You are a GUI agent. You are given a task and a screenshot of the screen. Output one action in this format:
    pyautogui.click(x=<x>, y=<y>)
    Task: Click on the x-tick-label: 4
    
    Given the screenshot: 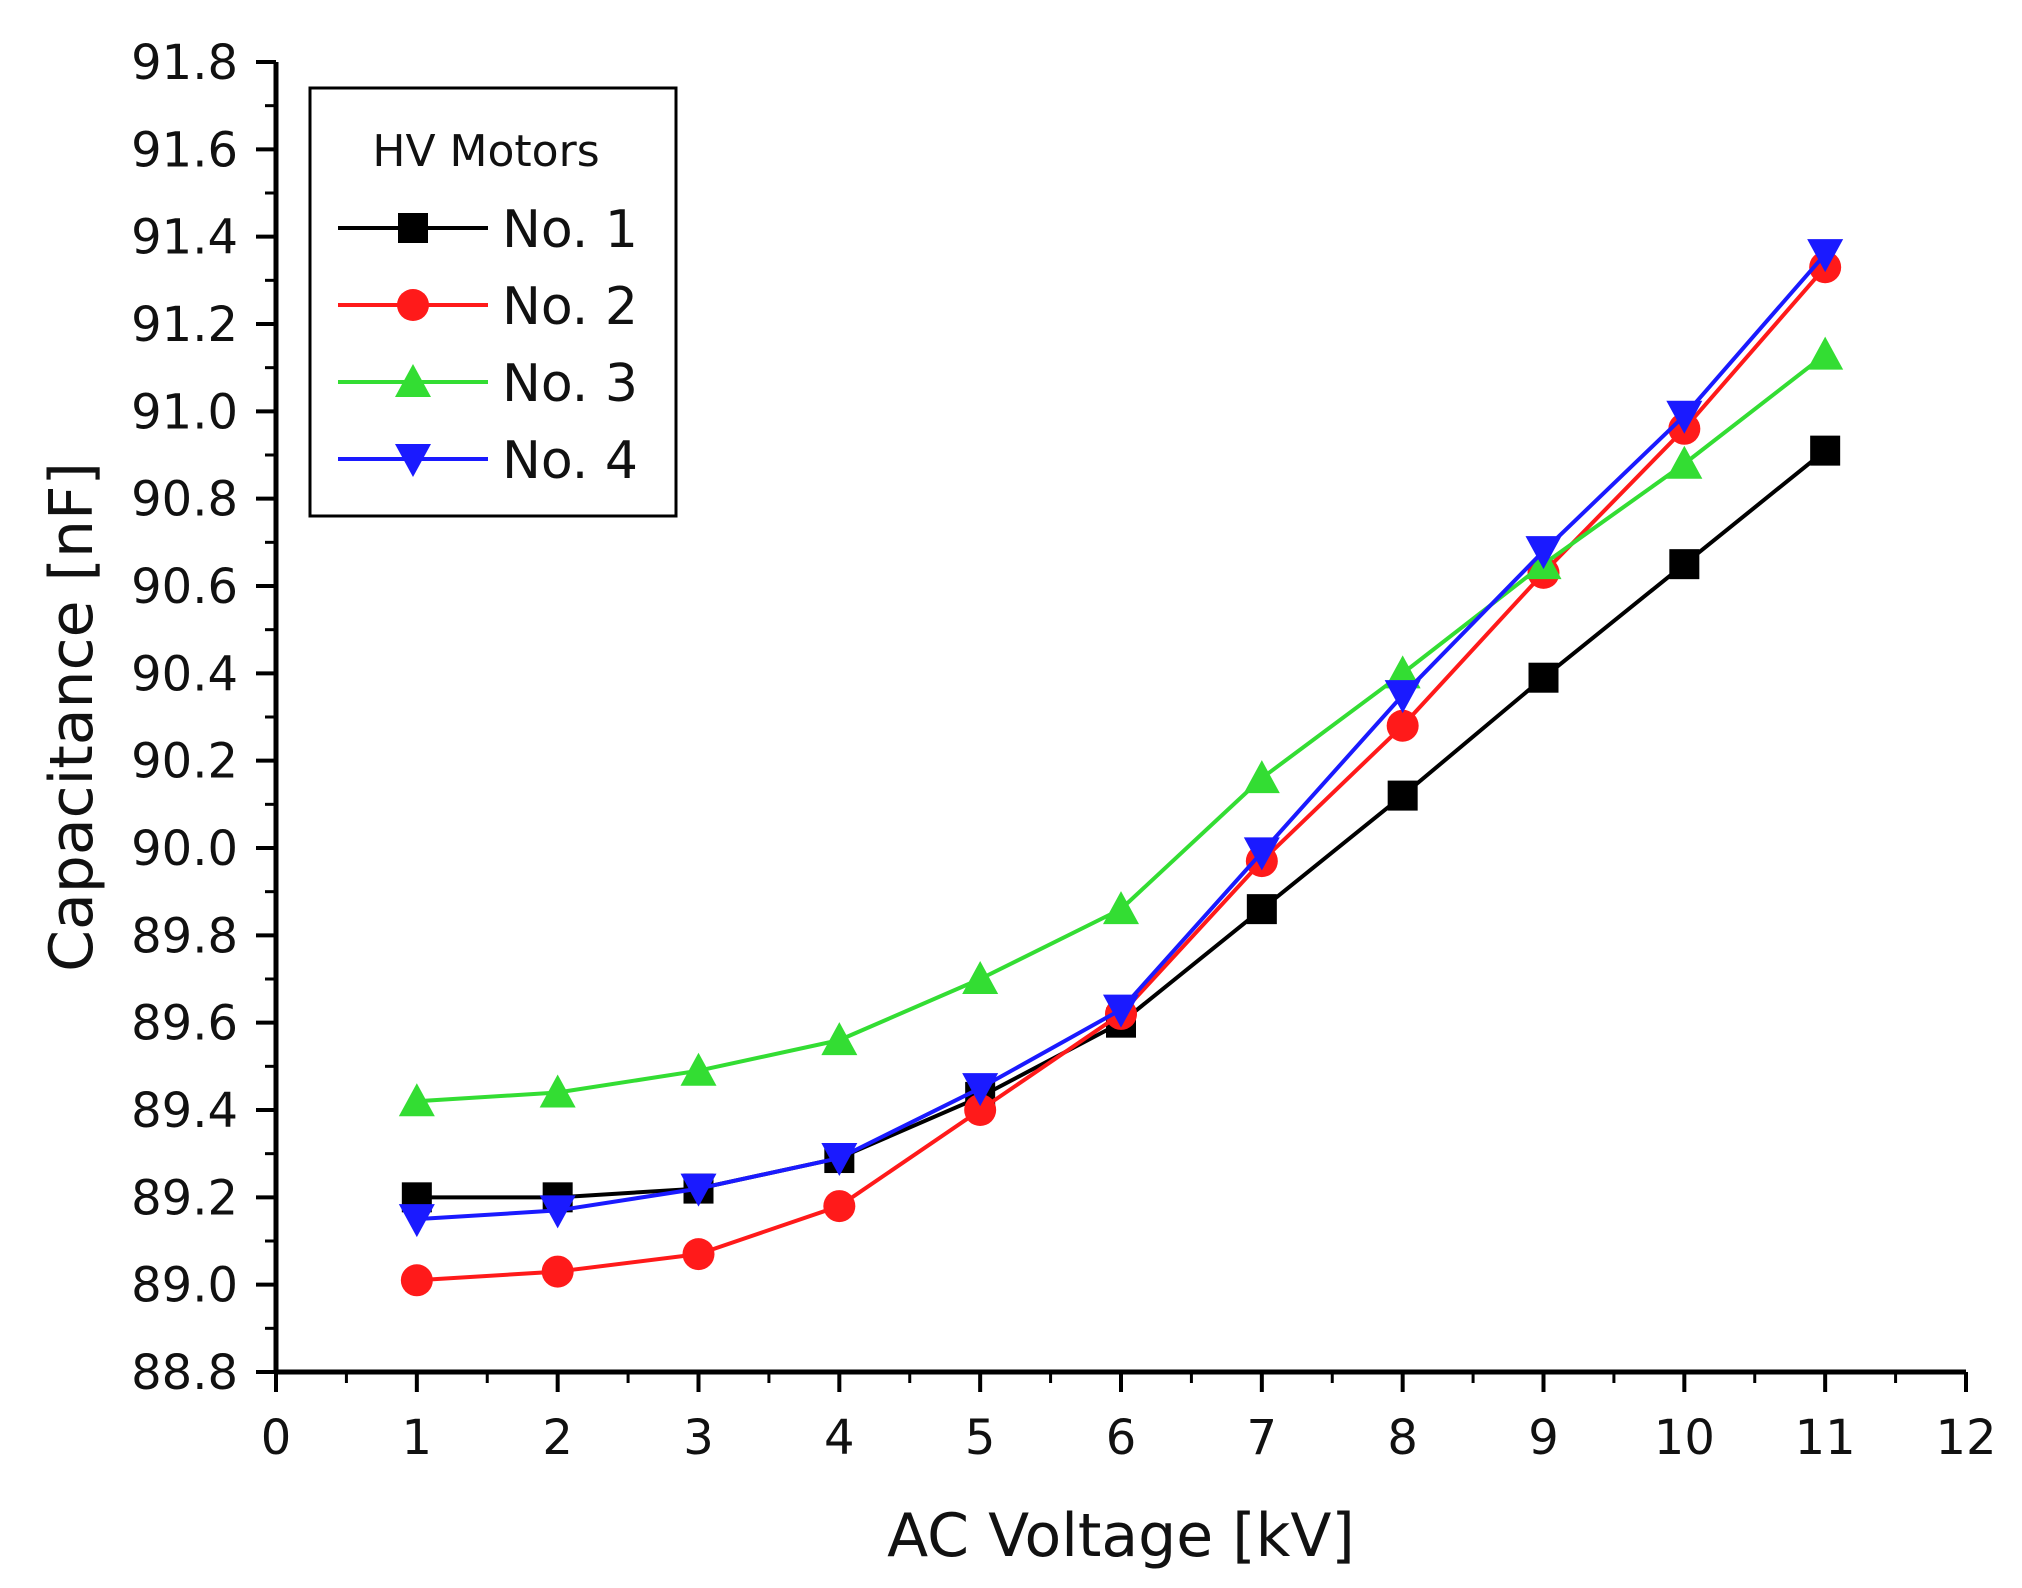 What is the action you would take?
    pyautogui.click(x=839, y=1438)
    